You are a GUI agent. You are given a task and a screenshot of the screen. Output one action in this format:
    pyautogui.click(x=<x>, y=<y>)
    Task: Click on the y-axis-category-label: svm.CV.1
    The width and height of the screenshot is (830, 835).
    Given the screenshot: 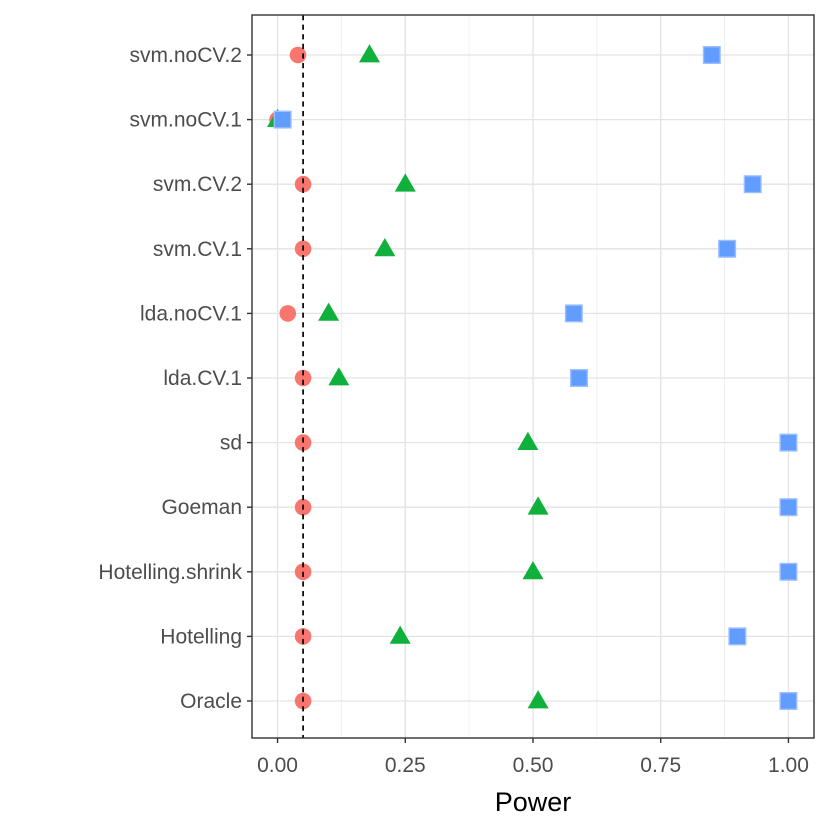 What is the action you would take?
    pyautogui.click(x=197, y=249)
    